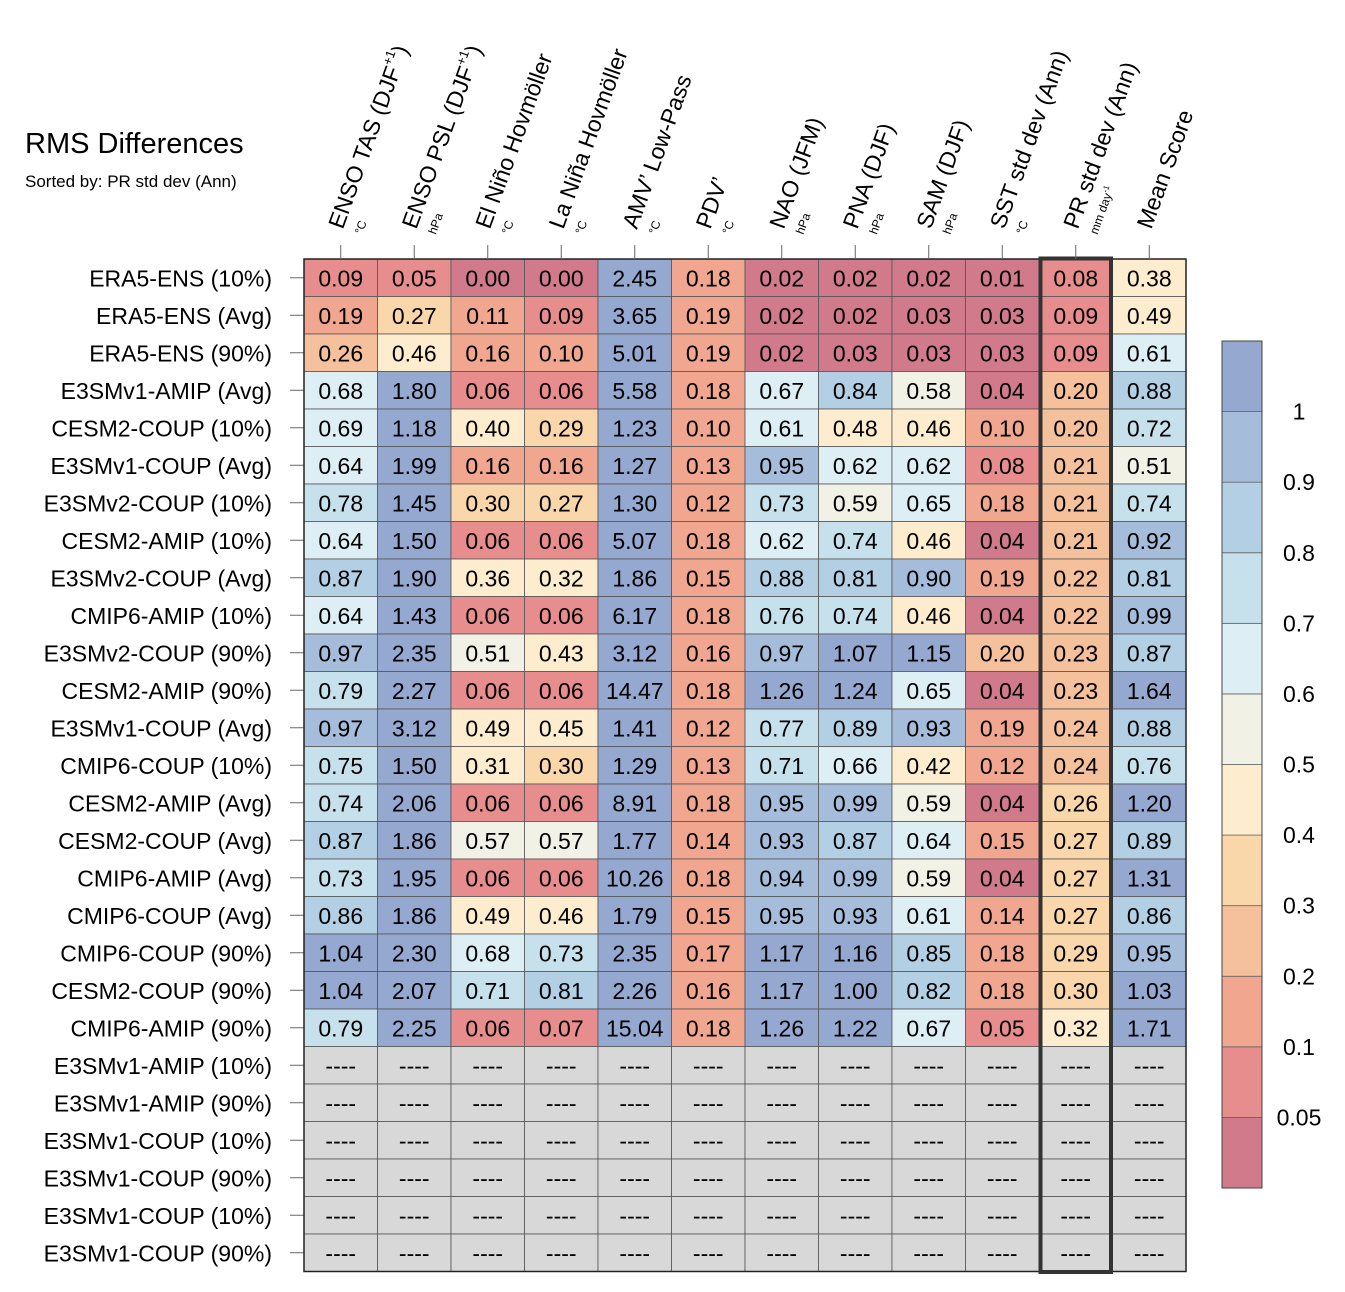 Image resolution: width=1345 pixels, height=1292 pixels. I want to click on cell-value: 0.06, so click(561, 878).